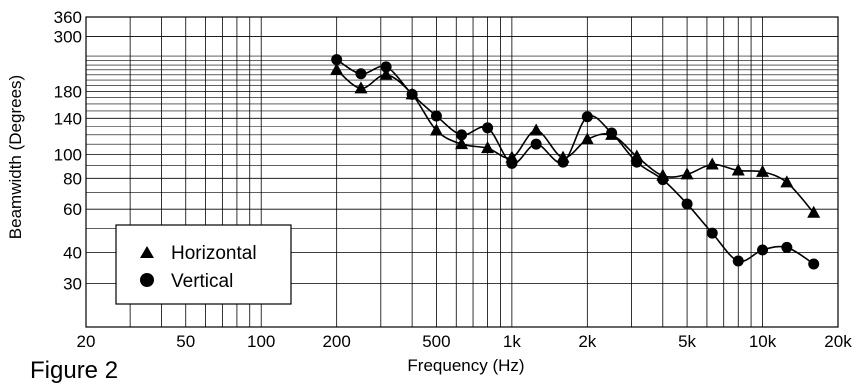 This screenshot has width=863, height=384. Describe the element at coordinates (512, 341) in the screenshot. I see `x-tick-label: 1k` at that location.